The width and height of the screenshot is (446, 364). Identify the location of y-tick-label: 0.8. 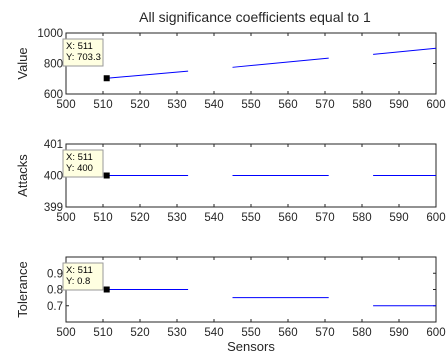
(55, 291).